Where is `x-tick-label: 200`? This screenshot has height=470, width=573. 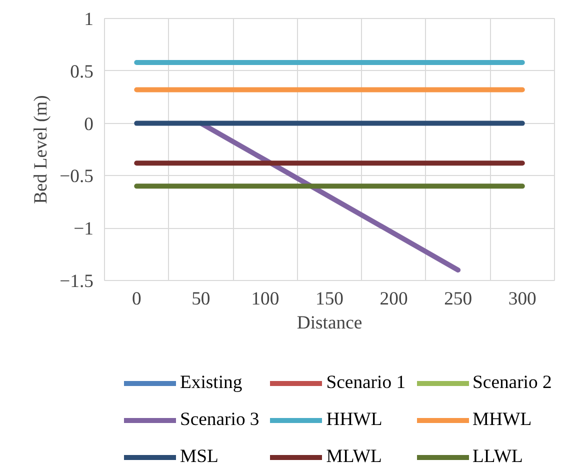
x-tick-label: 200 is located at coordinates (394, 299).